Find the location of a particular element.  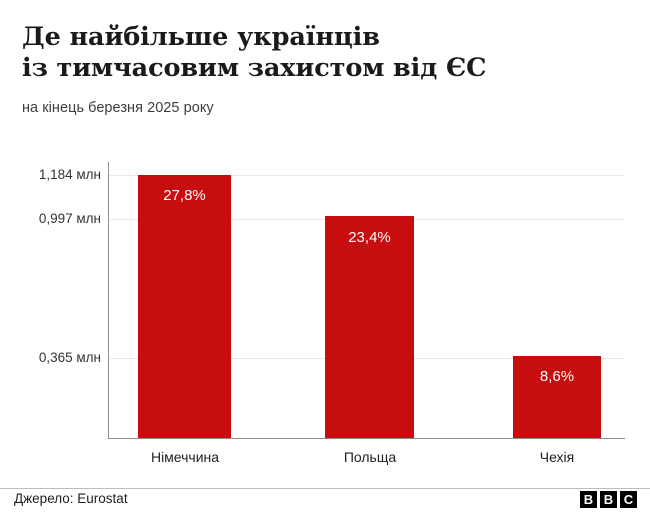

bar-value-czechia: 8,6% is located at coordinates (557, 376).